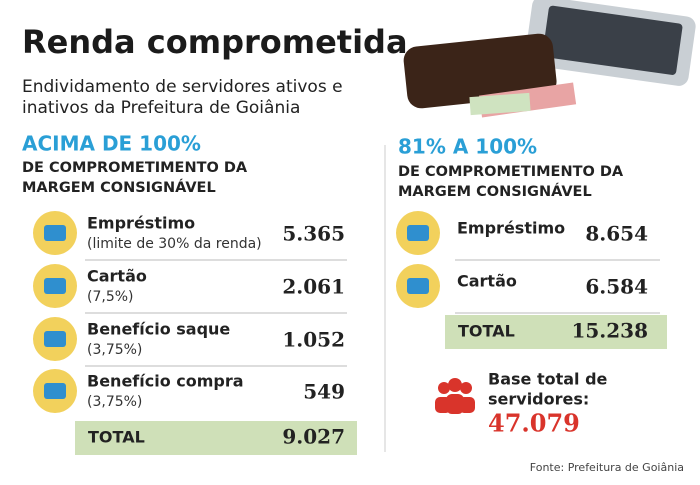  I want to click on total-value: 9.027, so click(313, 437).